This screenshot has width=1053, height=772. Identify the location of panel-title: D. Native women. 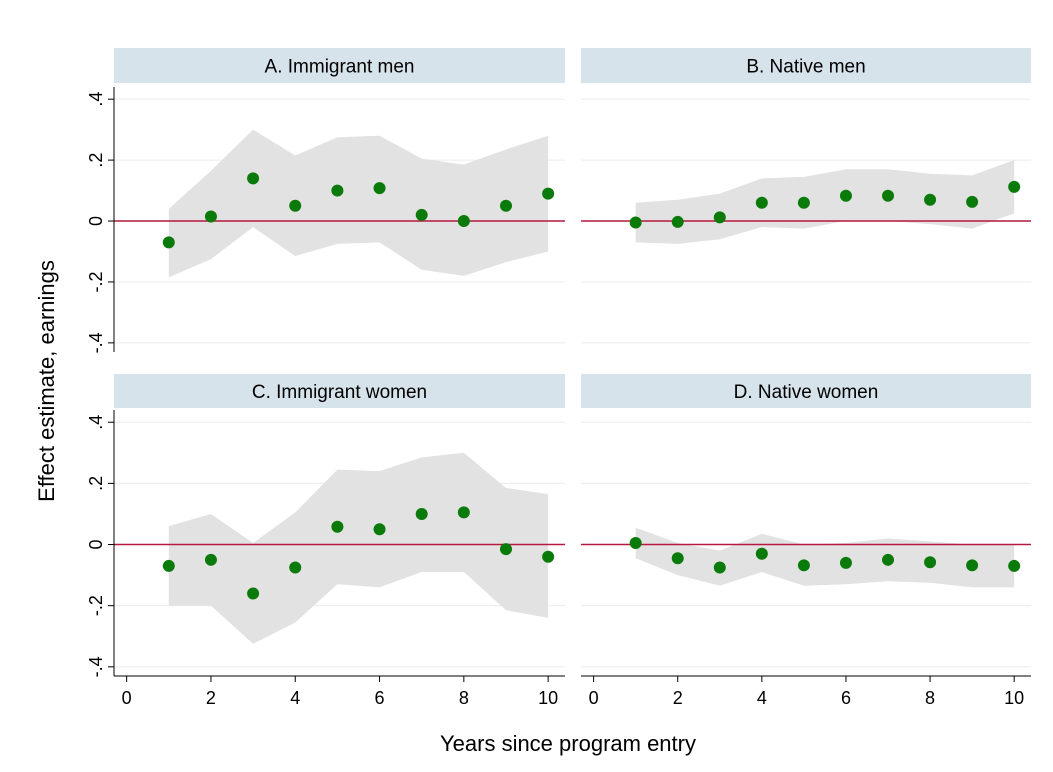
(806, 392).